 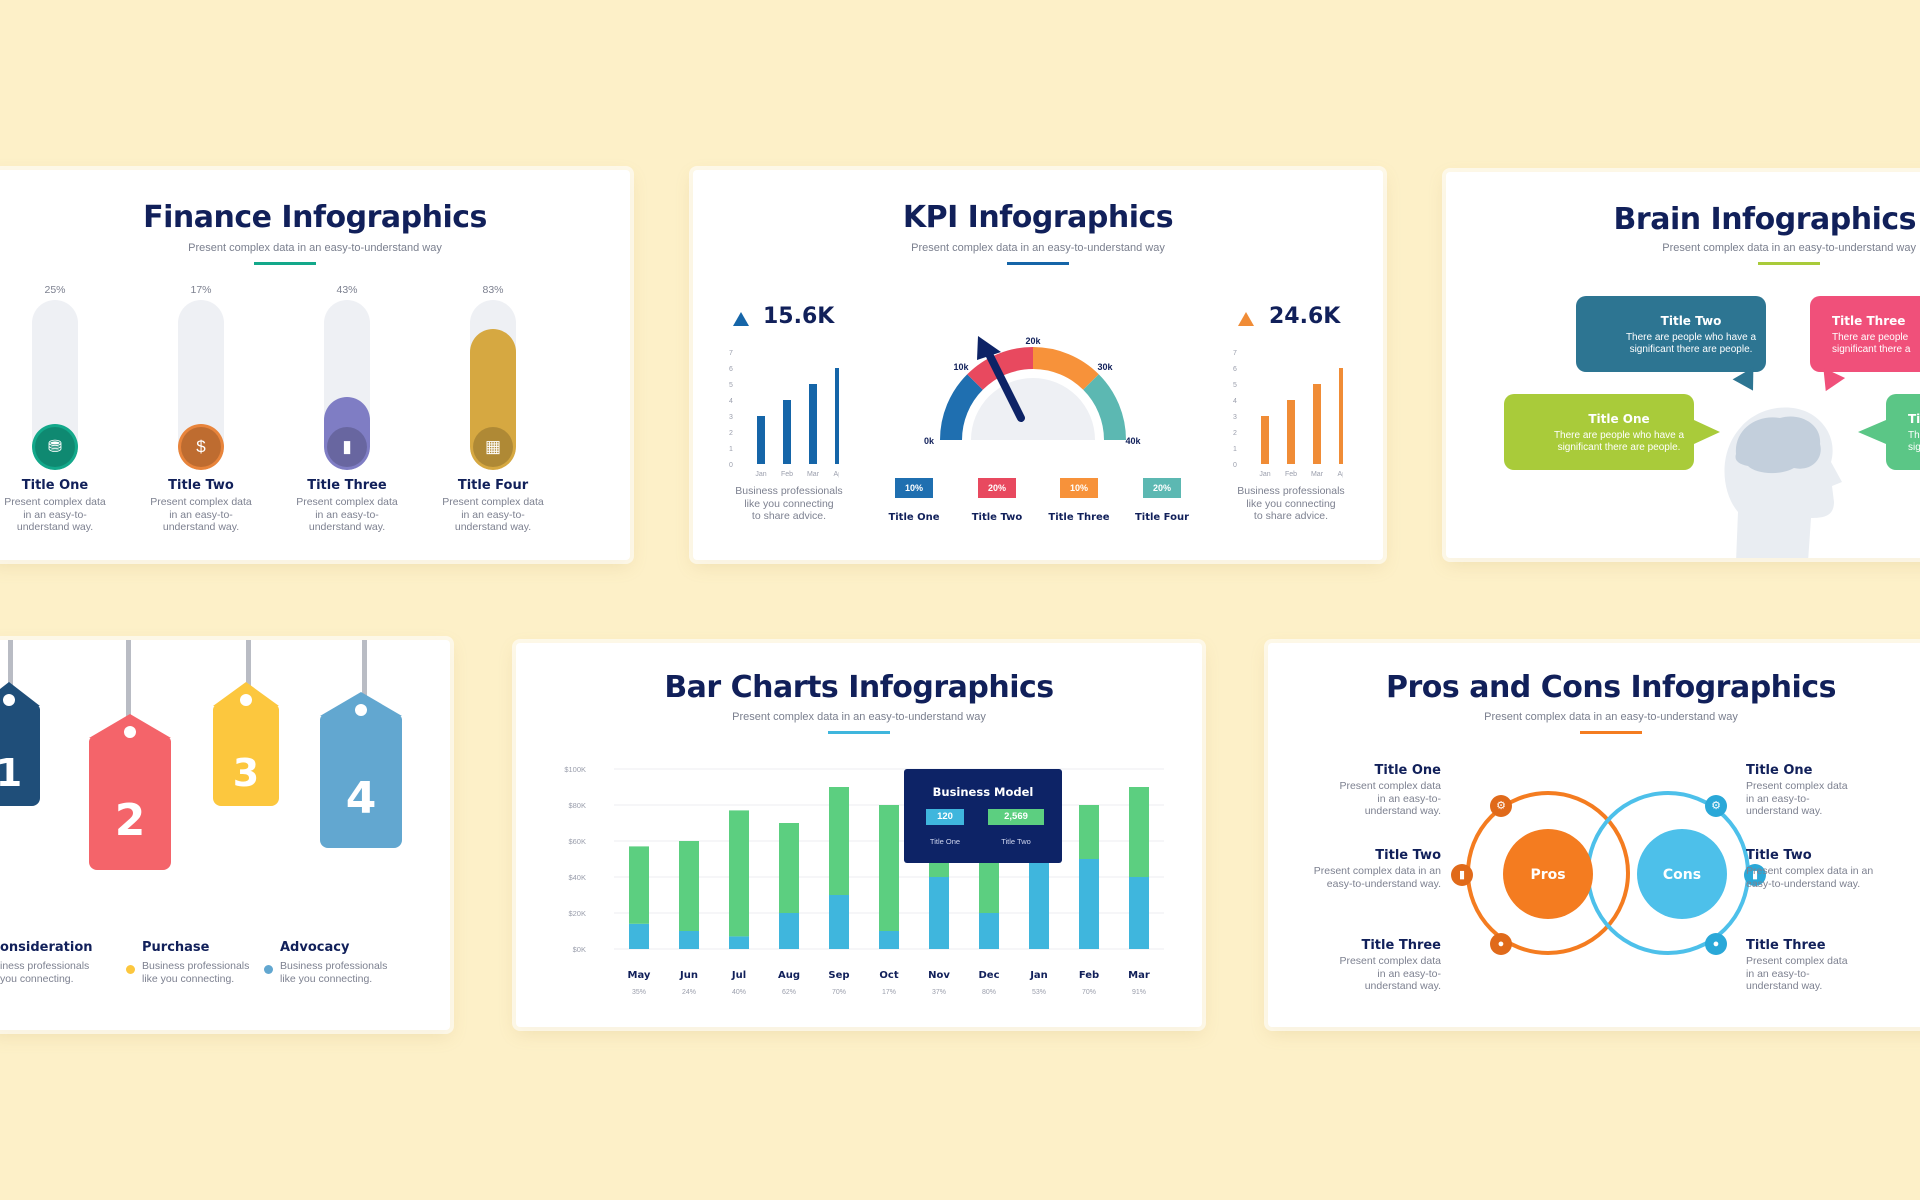 What do you see at coordinates (1162, 517) in the screenshot?
I see `kpi-box-title: Title Four` at bounding box center [1162, 517].